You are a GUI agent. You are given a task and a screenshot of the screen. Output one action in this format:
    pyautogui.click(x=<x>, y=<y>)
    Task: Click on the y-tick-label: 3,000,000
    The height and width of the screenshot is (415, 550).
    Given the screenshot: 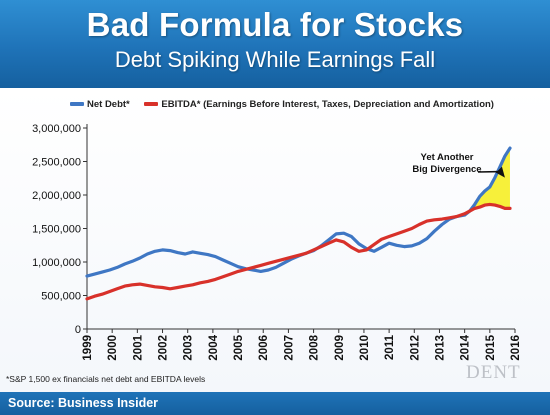 What is the action you would take?
    pyautogui.click(x=56, y=129)
    